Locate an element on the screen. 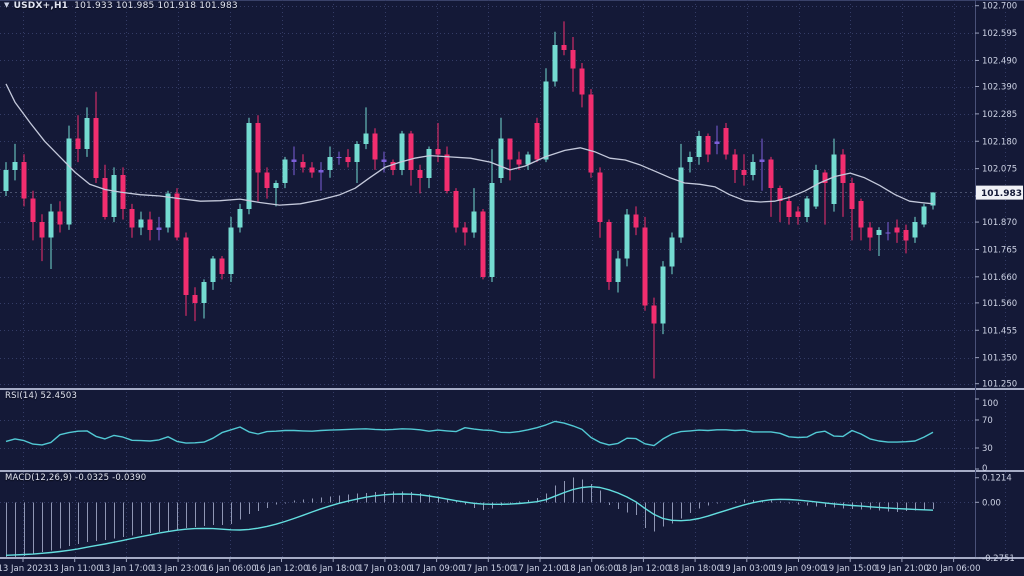 This screenshot has height=576, width=1024. svg-text: 70 is located at coordinates (987, 421).